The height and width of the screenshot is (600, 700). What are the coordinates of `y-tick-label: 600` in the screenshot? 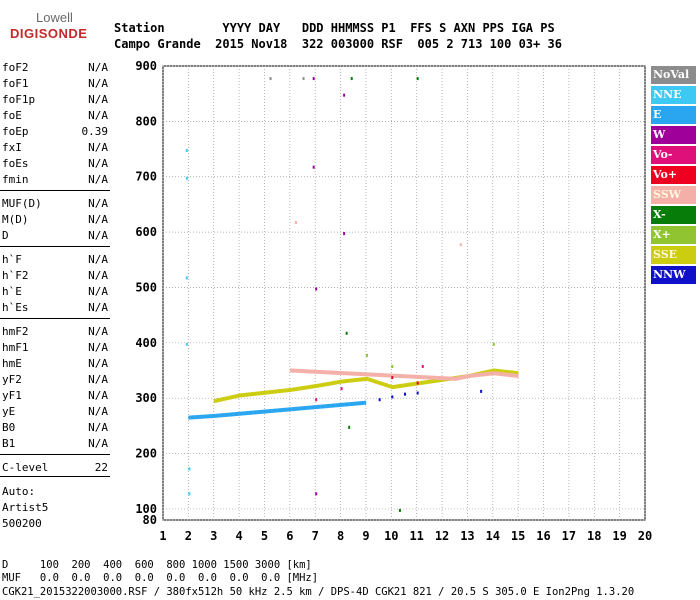 It's located at (146, 232).